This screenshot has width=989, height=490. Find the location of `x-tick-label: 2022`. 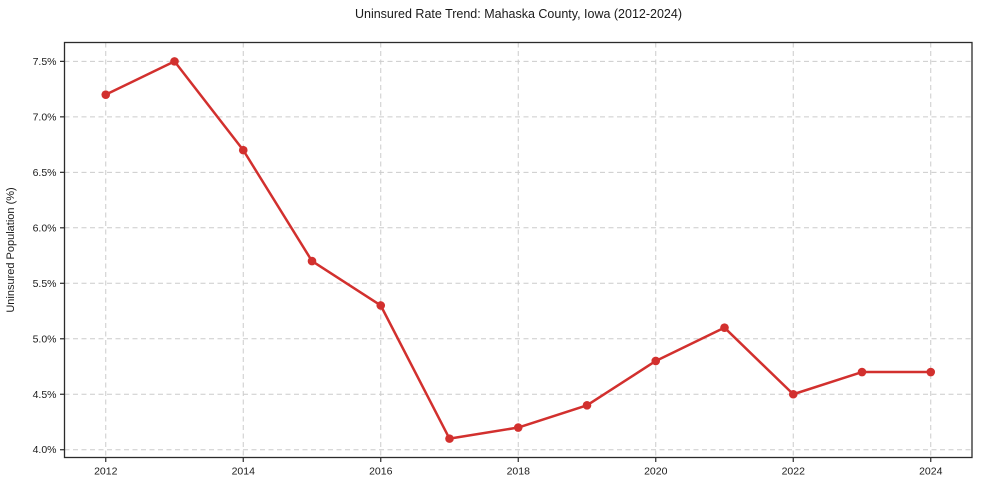

x-tick-label: 2022 is located at coordinates (794, 472).